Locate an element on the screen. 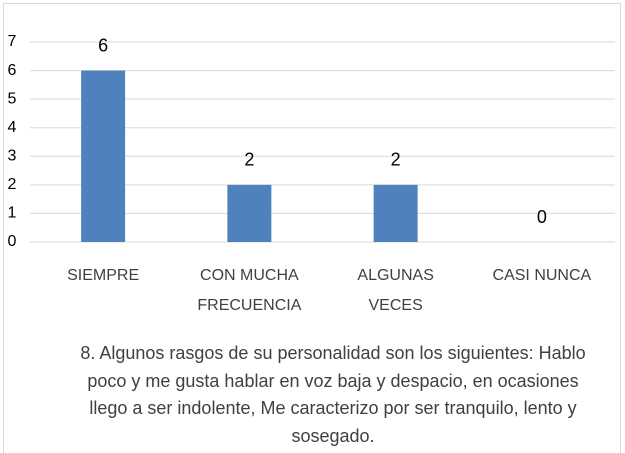 The height and width of the screenshot is (453, 625). y-tick-label: 2 is located at coordinates (12, 184).